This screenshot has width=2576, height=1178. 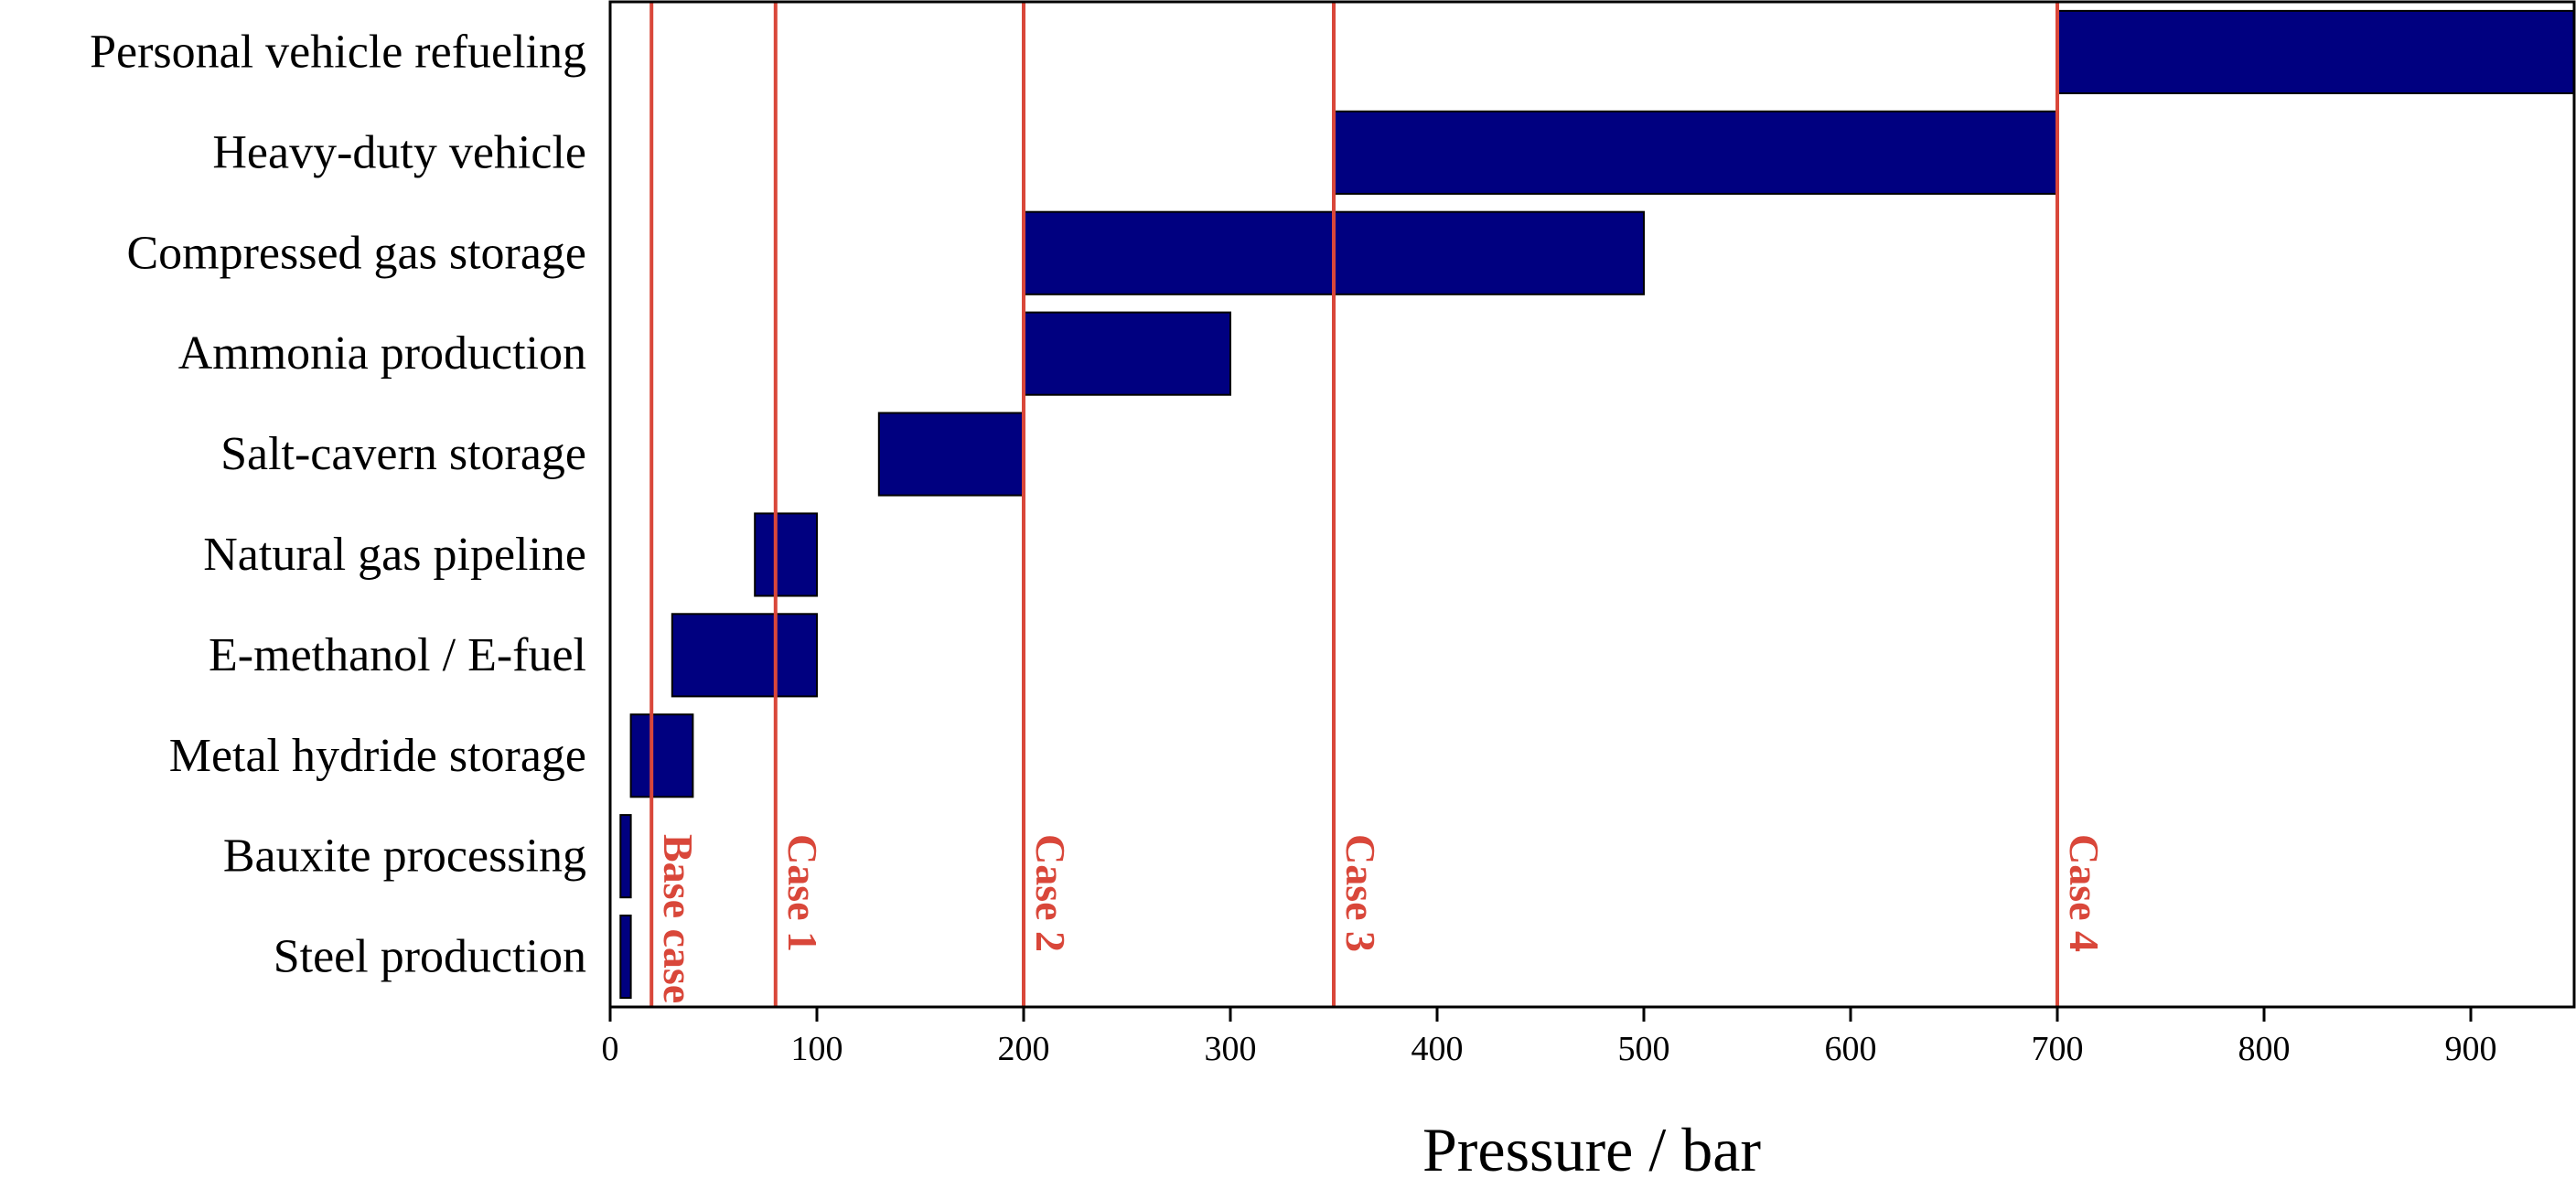 I want to click on category-label-6: E-methanol / E-fuel, so click(x=397, y=655).